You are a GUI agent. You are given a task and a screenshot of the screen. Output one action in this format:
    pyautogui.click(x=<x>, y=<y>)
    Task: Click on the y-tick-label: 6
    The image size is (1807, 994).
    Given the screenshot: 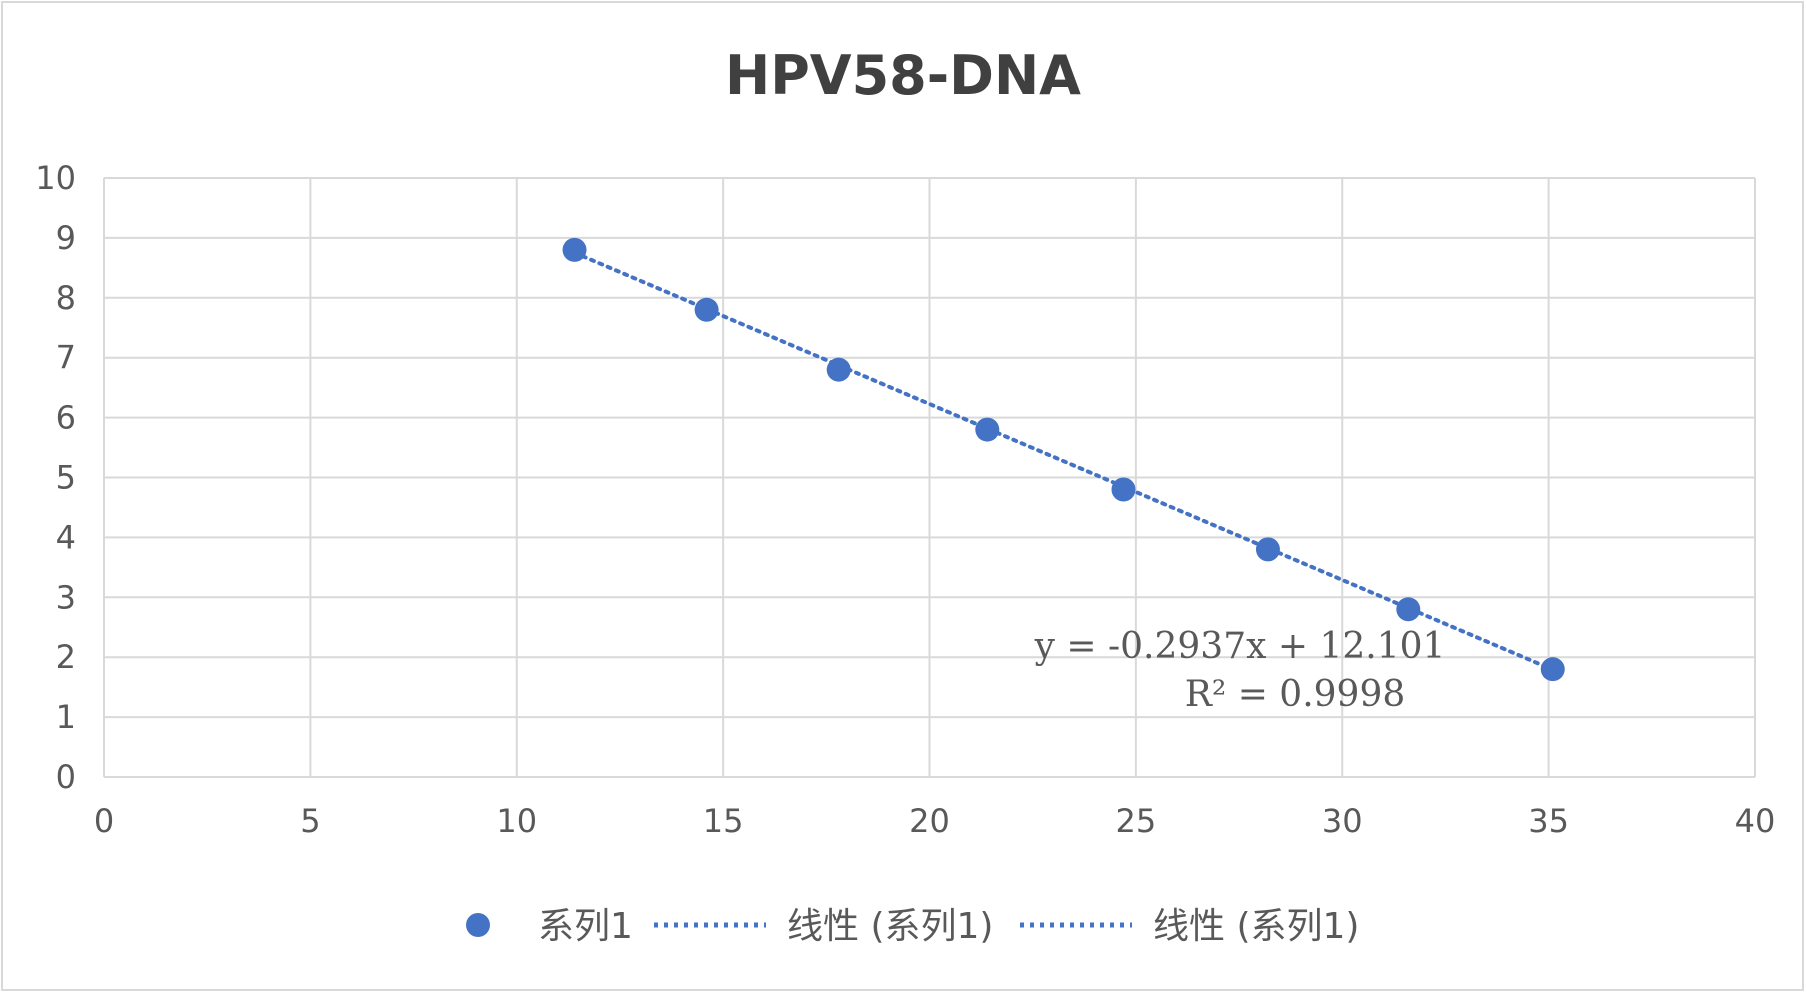 What is the action you would take?
    pyautogui.click(x=66, y=418)
    